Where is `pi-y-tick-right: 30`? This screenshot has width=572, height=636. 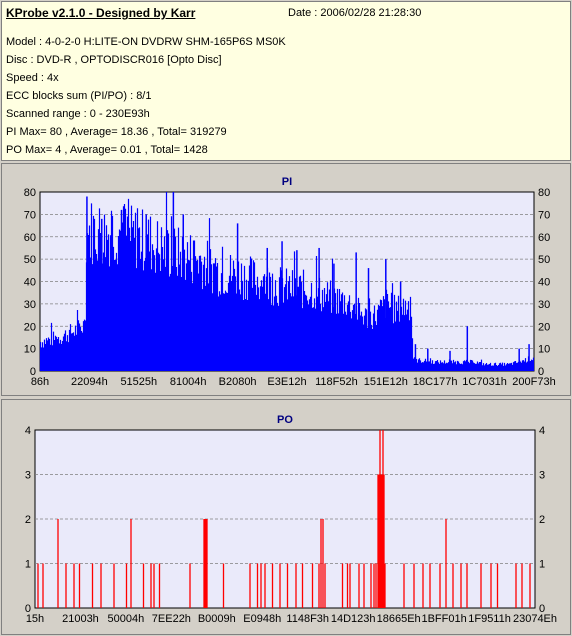
pi-y-tick-right: 30 is located at coordinates (544, 305).